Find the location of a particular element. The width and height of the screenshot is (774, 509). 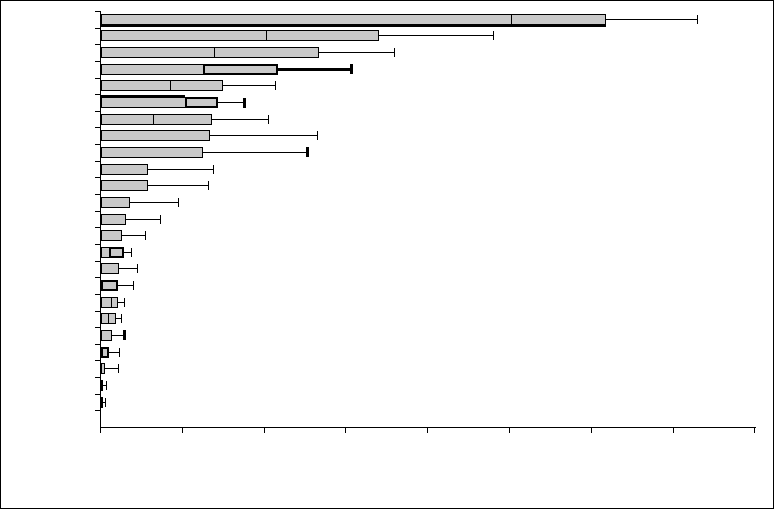

thick-bottom-band is located at coordinates (353, 25).